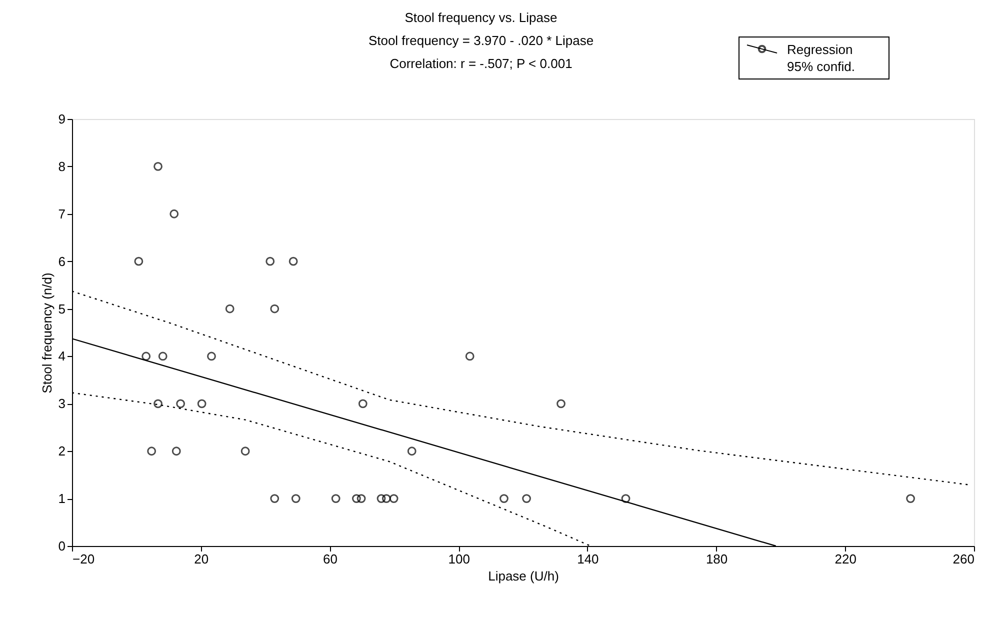 The height and width of the screenshot is (618, 995). I want to click on x-tick-label: 60, so click(330, 559).